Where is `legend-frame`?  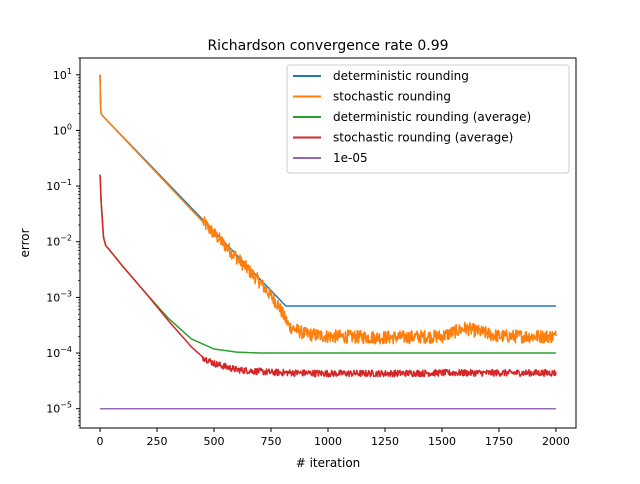
legend-frame is located at coordinates (428, 119).